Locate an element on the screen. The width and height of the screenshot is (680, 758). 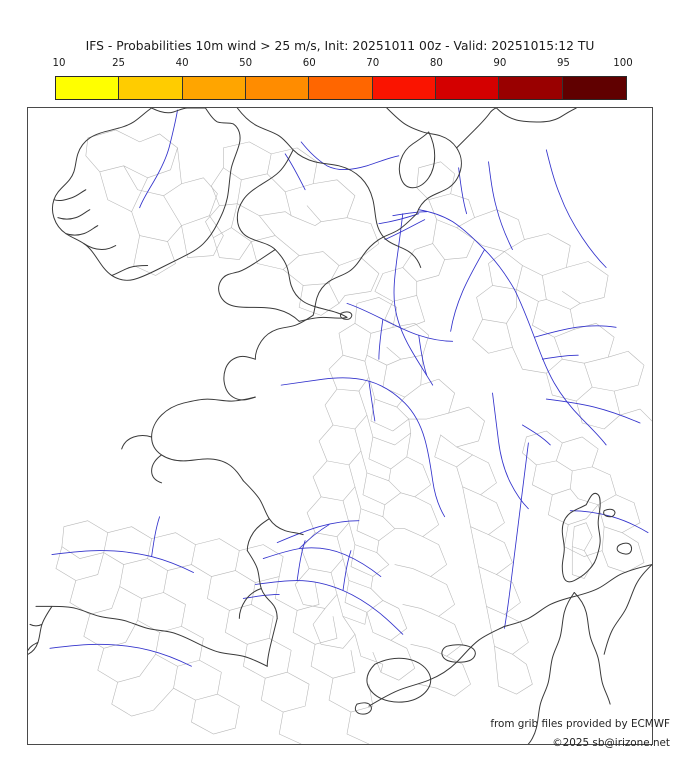
credit-copyright: ©2025 sb@irizone.net is located at coordinates (611, 743).